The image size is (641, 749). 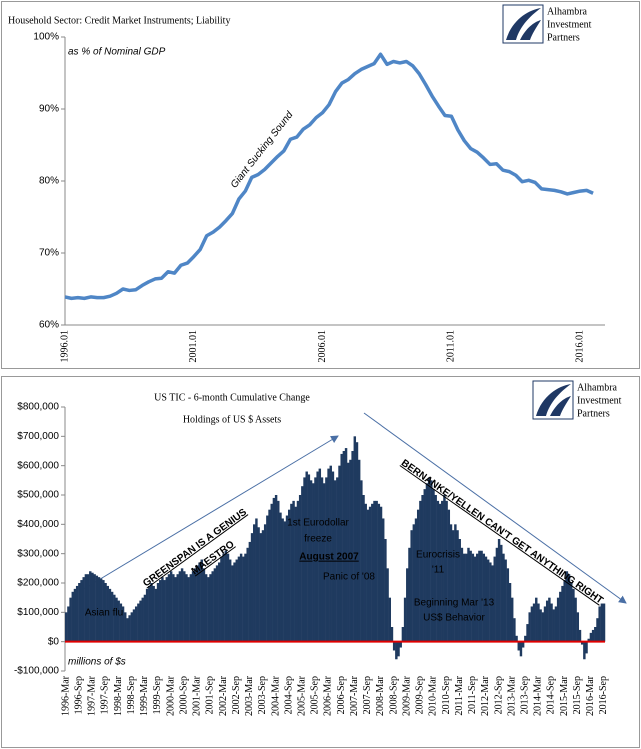 I want to click on x-tick-label: 2001-Mar, so click(x=197, y=695).